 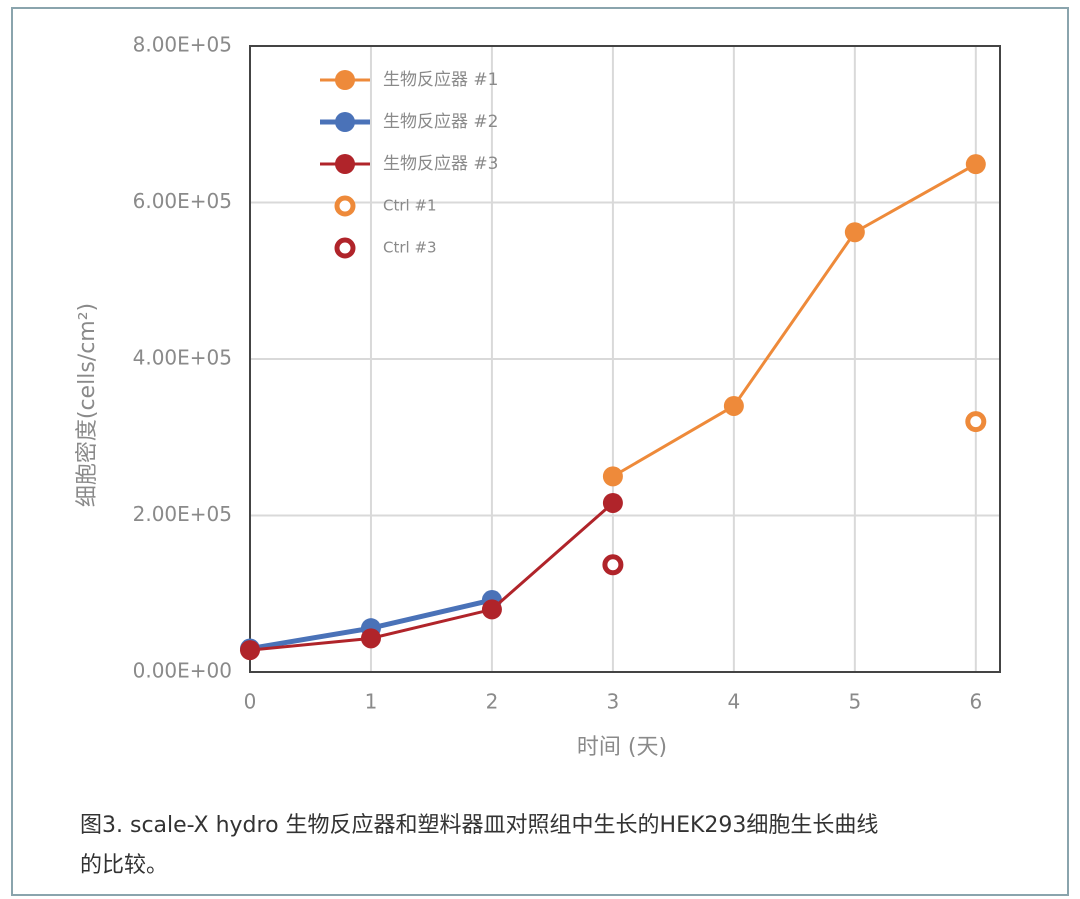 What do you see at coordinates (440, 164) in the screenshot?
I see `legend-label: 生物反应器 #3` at bounding box center [440, 164].